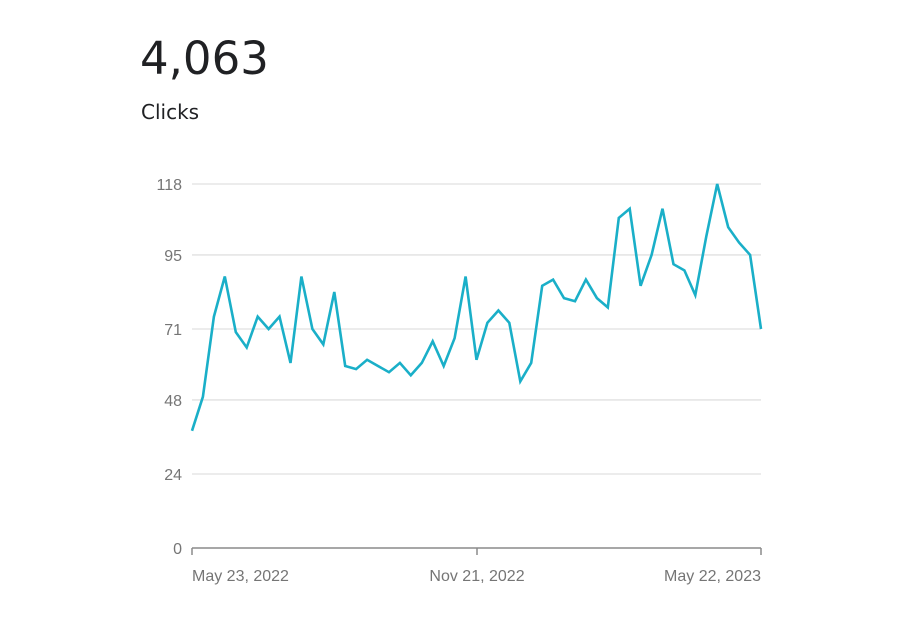 The height and width of the screenshot is (643, 900). What do you see at coordinates (169, 185) in the screenshot?
I see `y-tick-label: 118` at bounding box center [169, 185].